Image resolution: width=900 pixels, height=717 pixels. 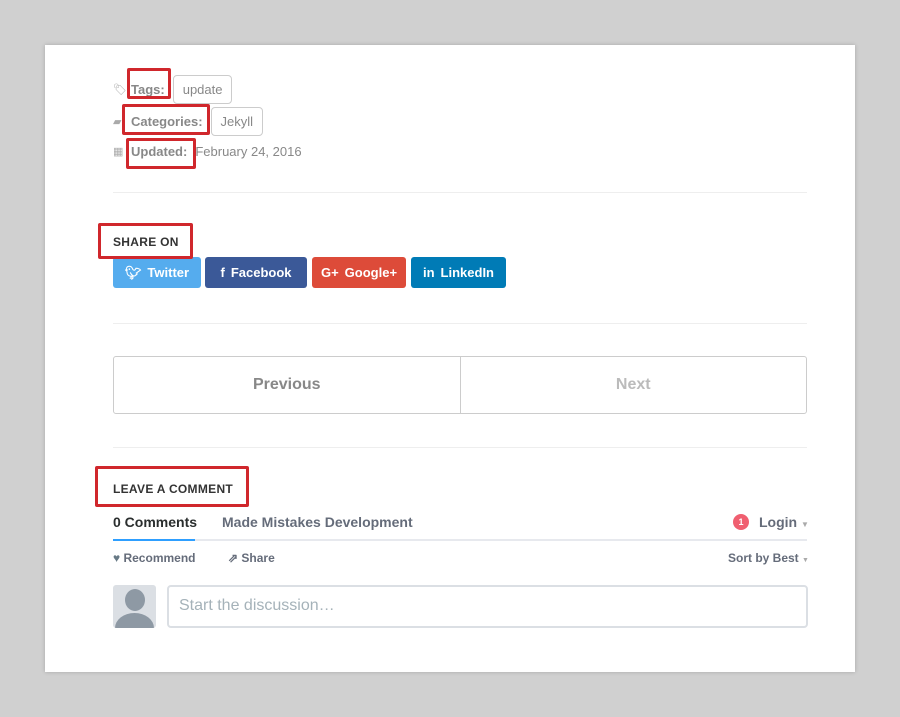 What do you see at coordinates (133, 272) in the screenshot?
I see `twitter-icon: 🐦︎` at bounding box center [133, 272].